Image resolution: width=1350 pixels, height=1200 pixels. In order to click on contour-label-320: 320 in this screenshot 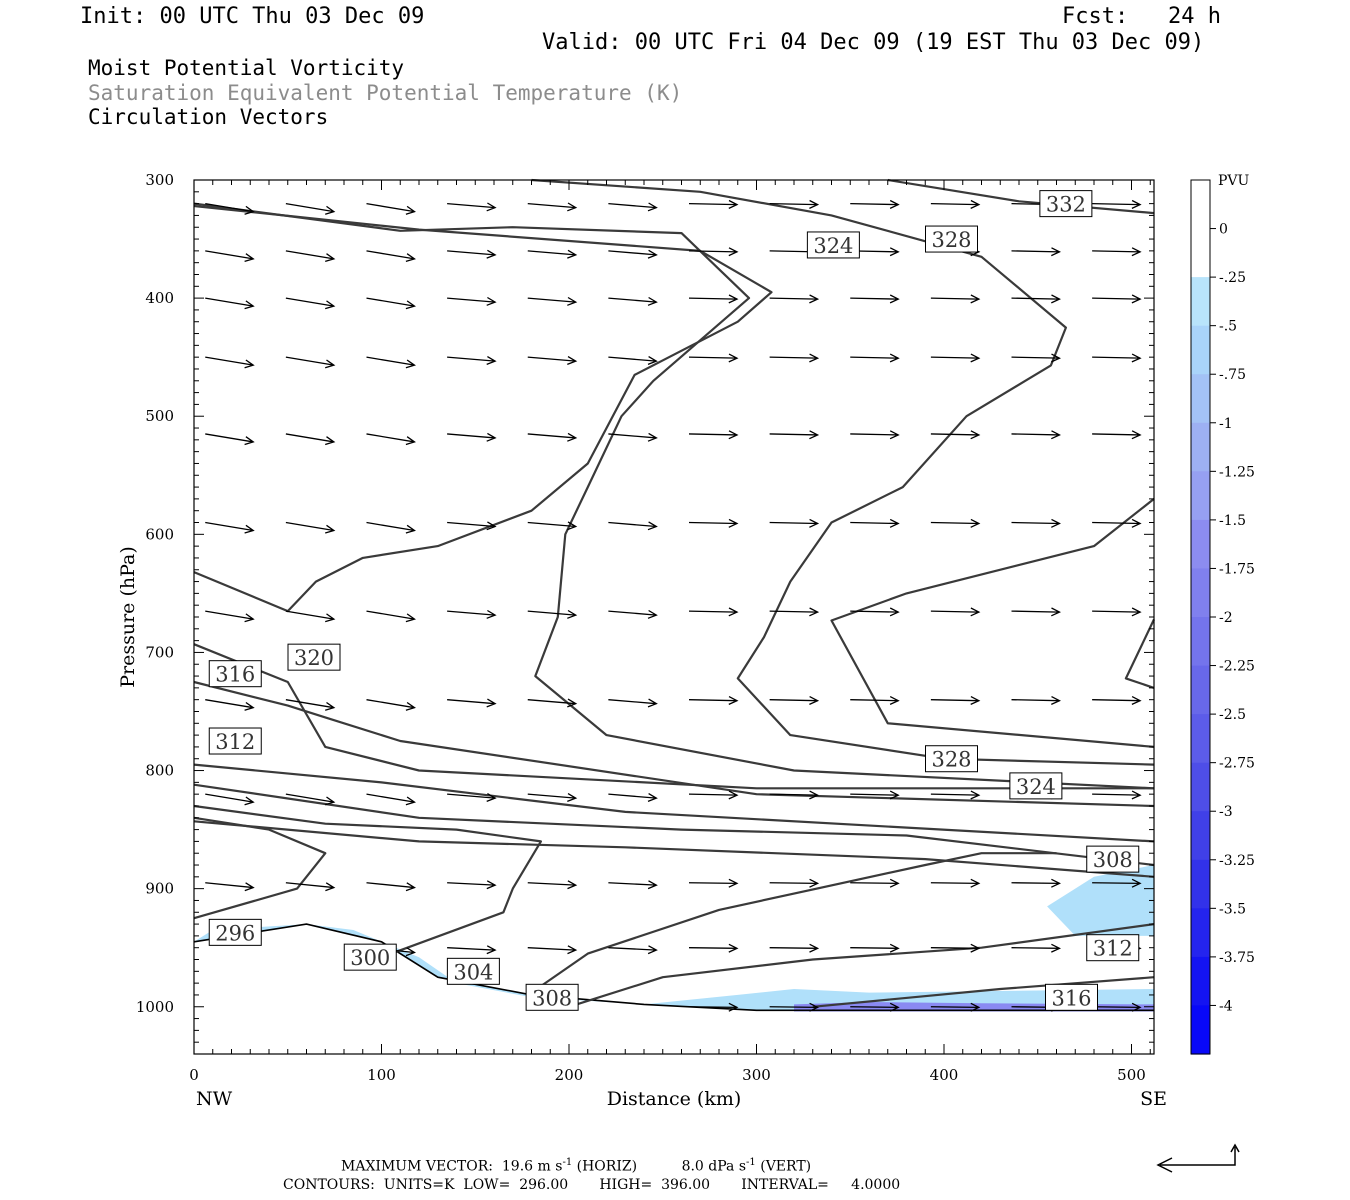, I will do `click(314, 658)`.